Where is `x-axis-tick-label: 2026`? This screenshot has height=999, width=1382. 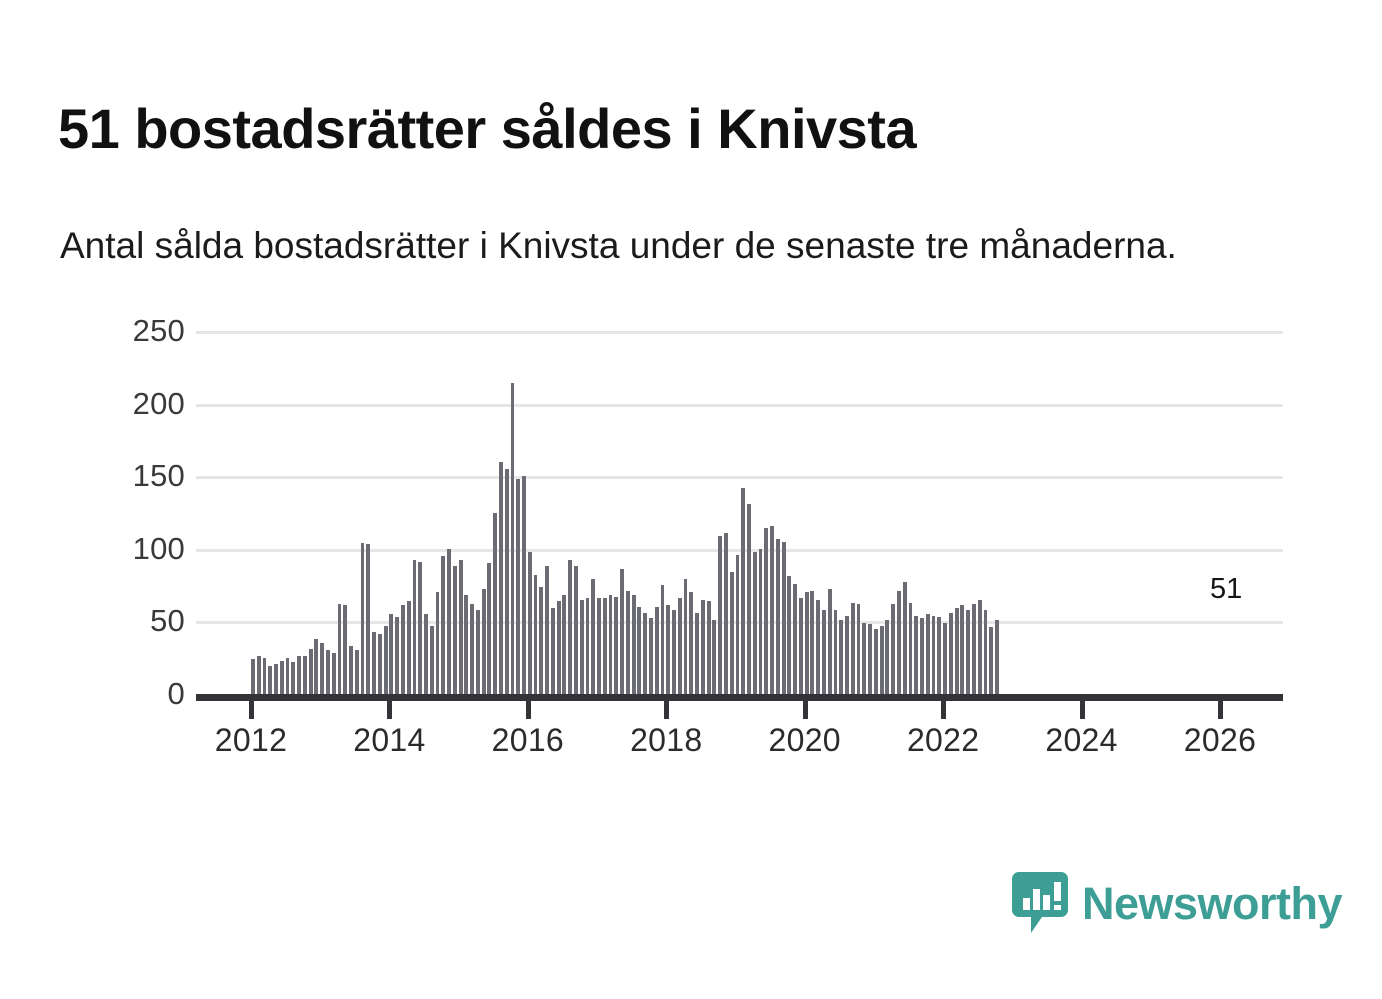 x-axis-tick-label: 2026 is located at coordinates (1220, 740).